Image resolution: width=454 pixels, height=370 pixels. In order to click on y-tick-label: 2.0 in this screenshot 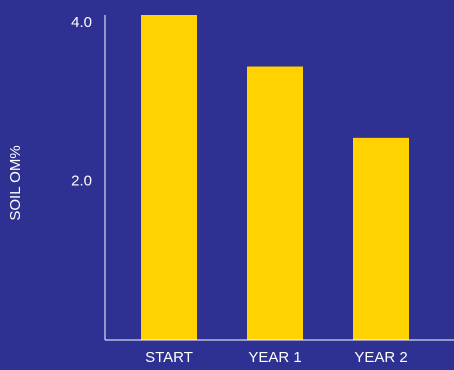, I will do `click(81, 180)`.